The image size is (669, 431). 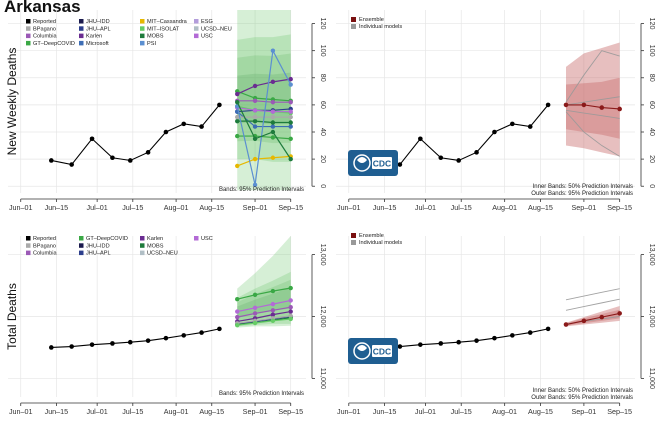 I want to click on series-point-ensemble, so click(x=602, y=317).